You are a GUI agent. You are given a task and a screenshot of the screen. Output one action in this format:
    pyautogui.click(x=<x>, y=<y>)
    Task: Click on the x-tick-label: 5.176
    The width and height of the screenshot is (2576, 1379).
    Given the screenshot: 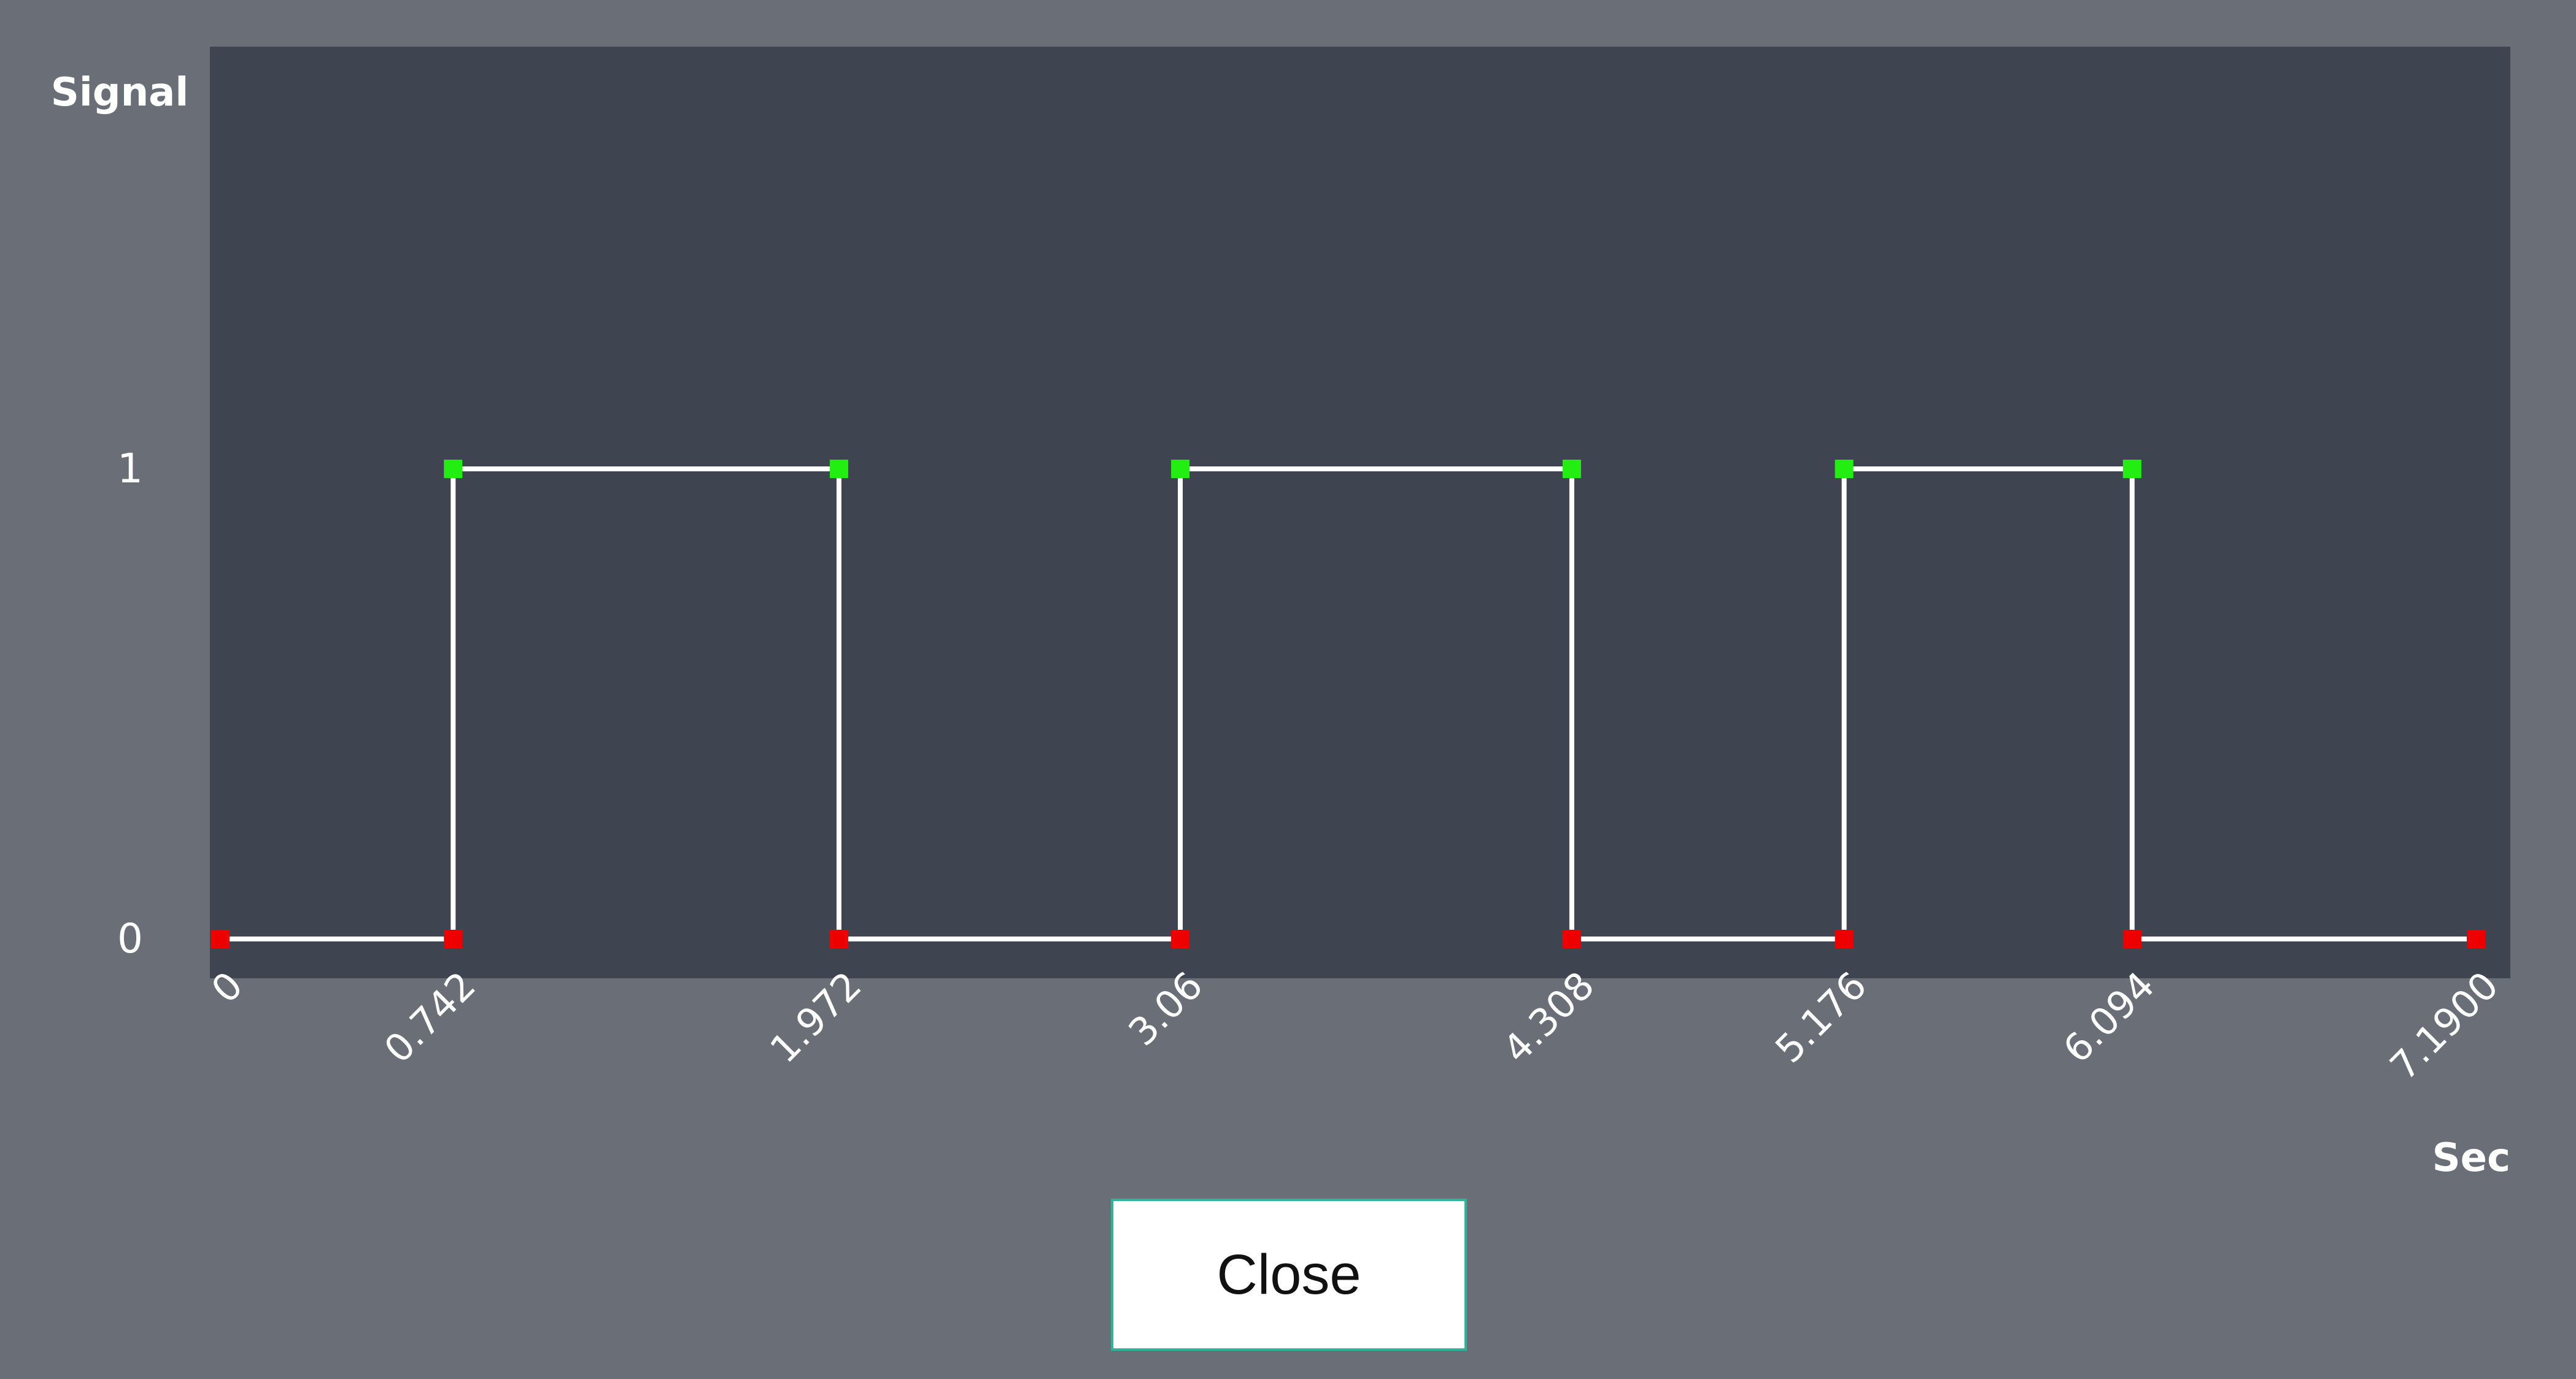 What is the action you would take?
    pyautogui.click(x=1820, y=1017)
    